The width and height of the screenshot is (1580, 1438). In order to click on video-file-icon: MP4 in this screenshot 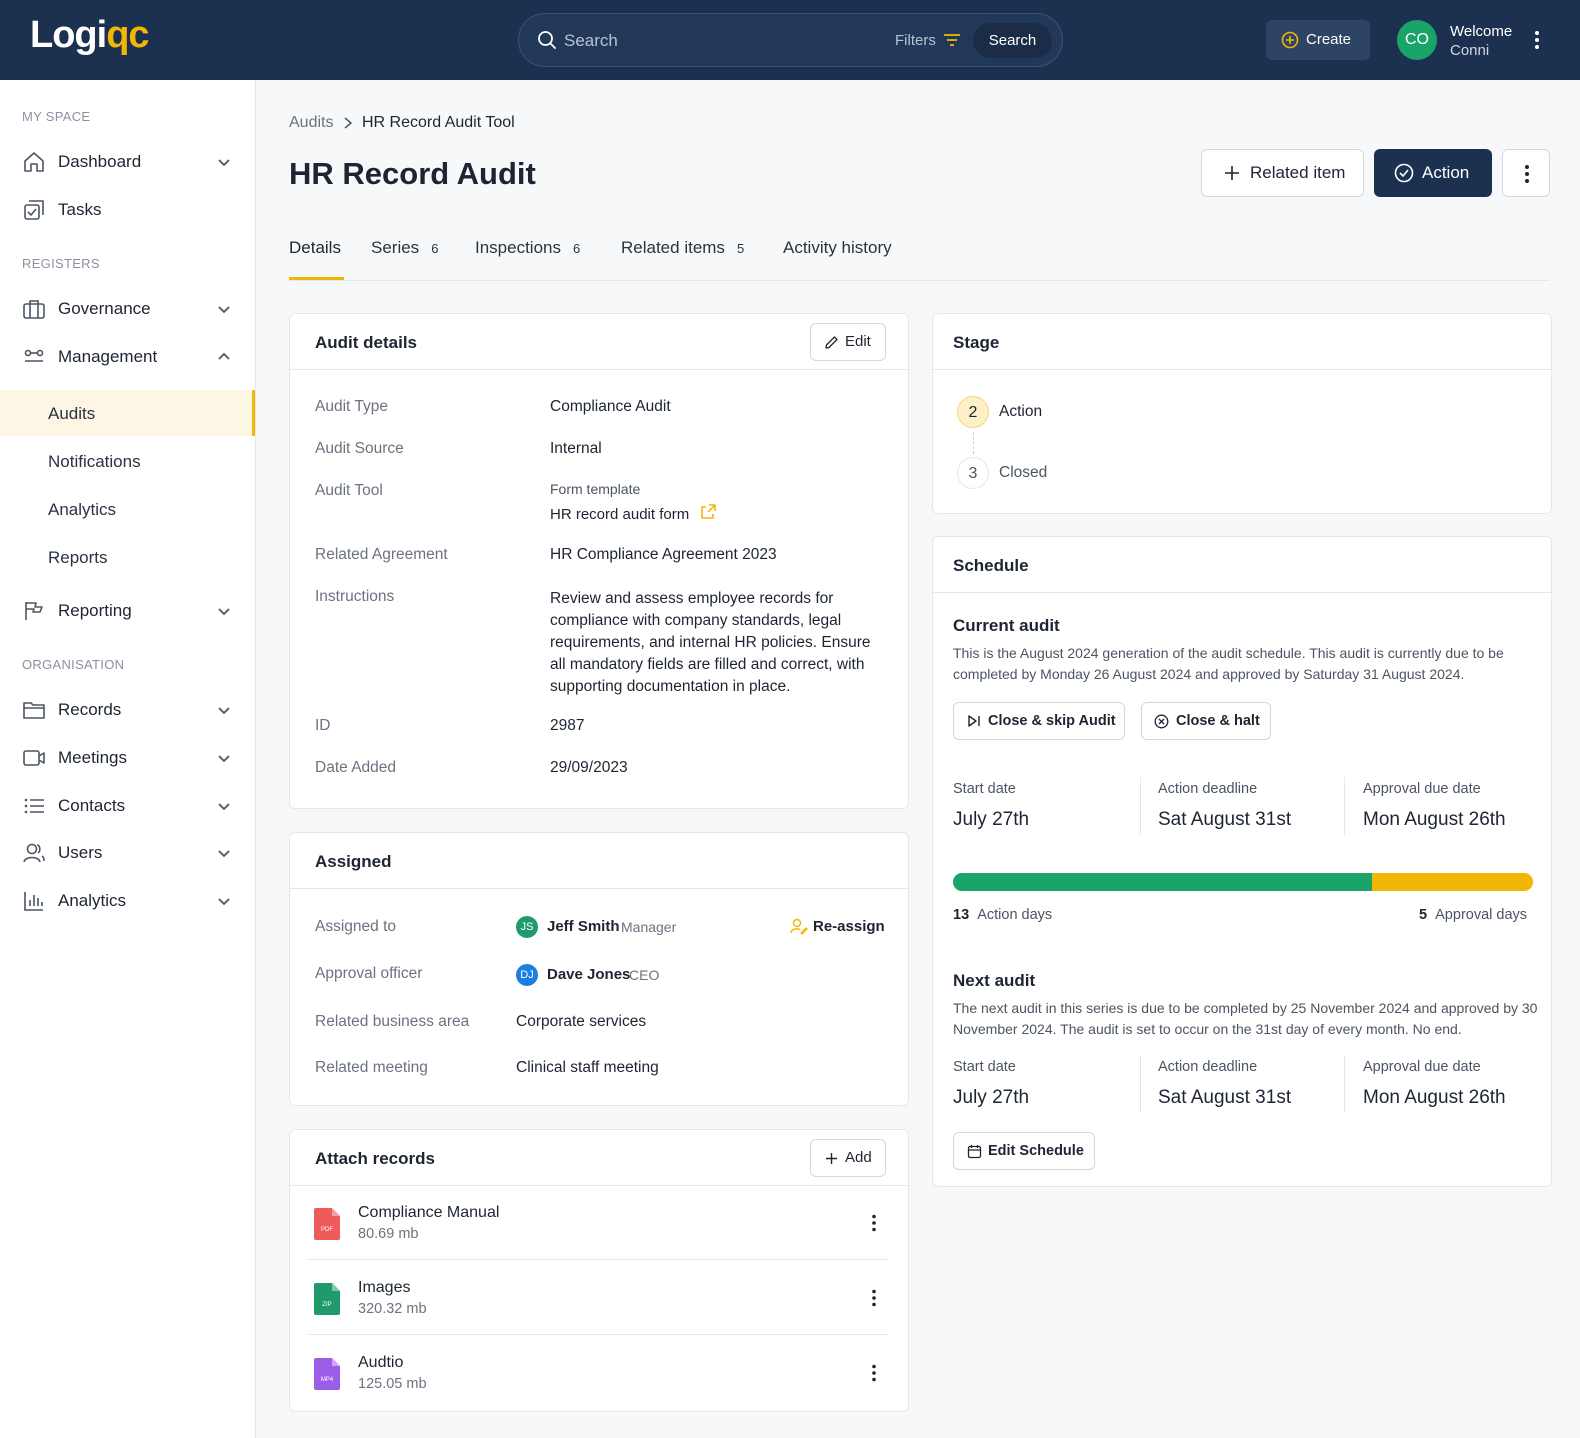, I will do `click(327, 1374)`.